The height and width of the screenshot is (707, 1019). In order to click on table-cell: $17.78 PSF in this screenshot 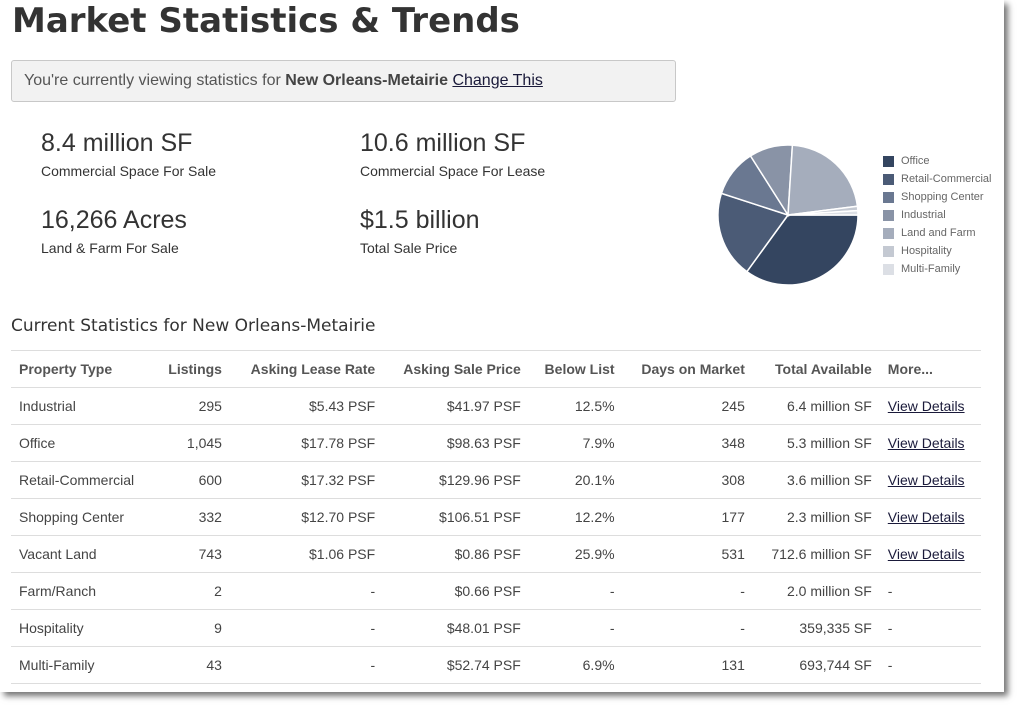, I will do `click(306, 443)`.